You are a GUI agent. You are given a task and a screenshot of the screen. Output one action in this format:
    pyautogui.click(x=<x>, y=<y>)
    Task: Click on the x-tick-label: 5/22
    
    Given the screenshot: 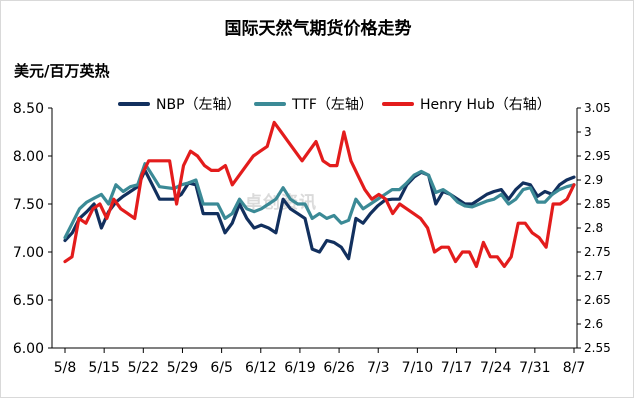 What is the action you would take?
    pyautogui.click(x=143, y=368)
    